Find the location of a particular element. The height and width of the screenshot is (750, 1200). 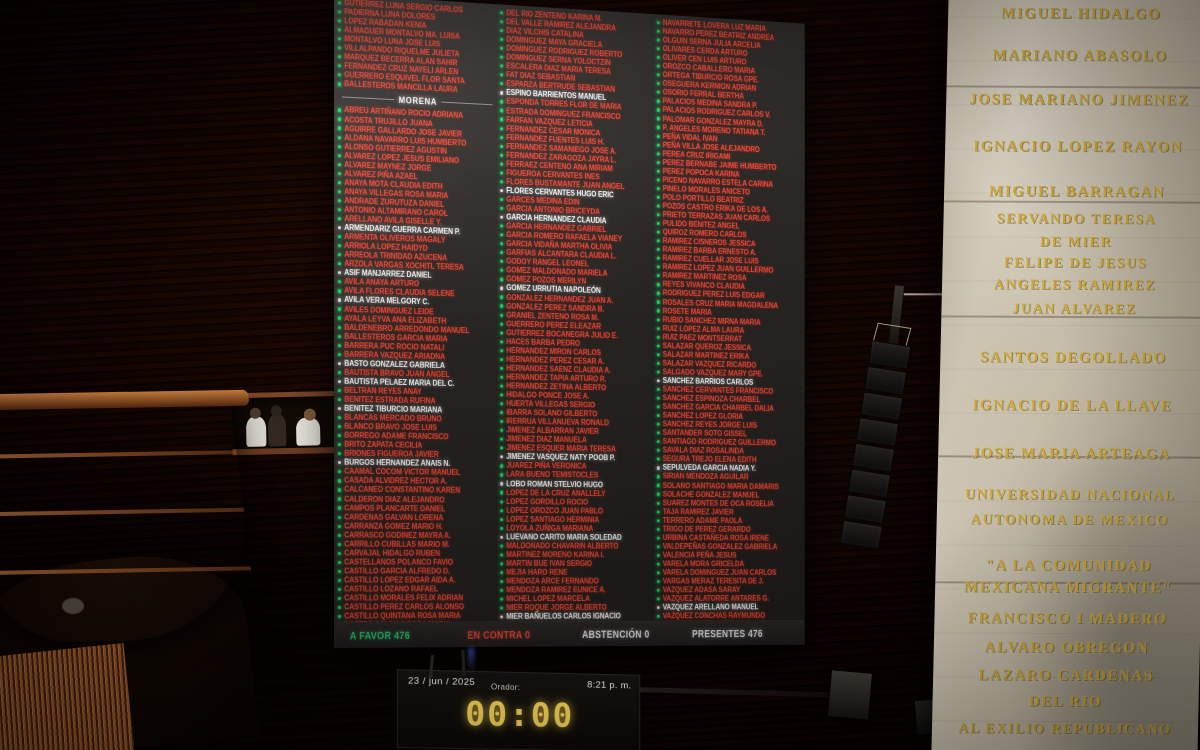

wall-inscription: AL EXILIO REPUBLICANO is located at coordinates (1065, 729).